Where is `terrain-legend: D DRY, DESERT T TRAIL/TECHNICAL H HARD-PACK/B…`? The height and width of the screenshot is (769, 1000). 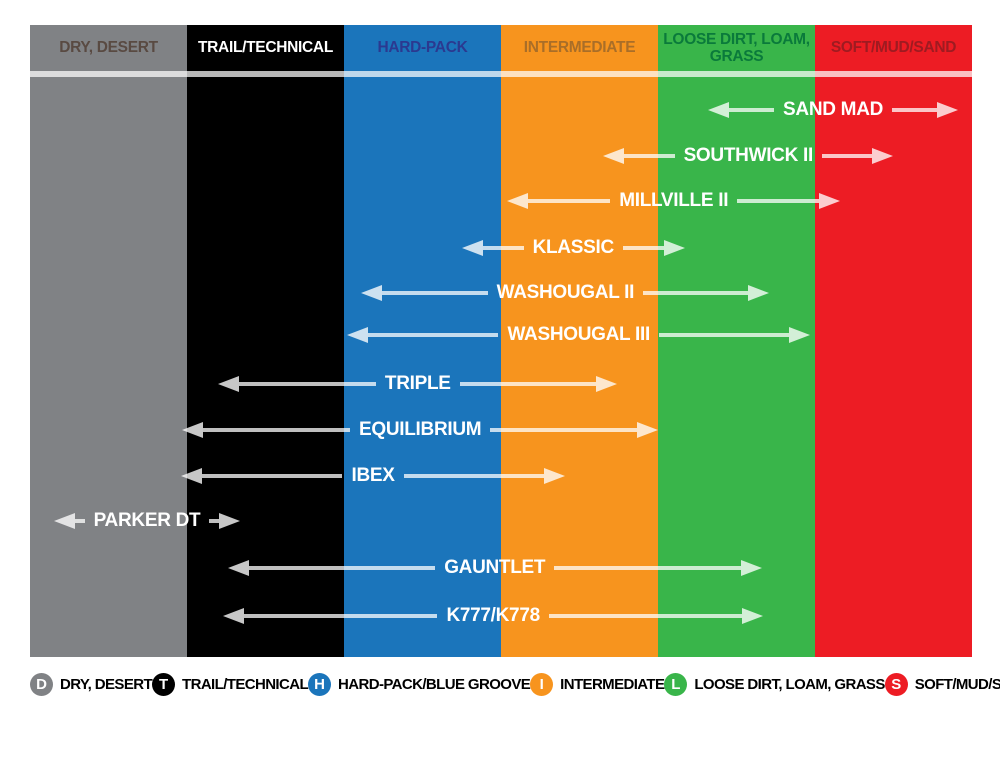
terrain-legend: D DRY, DESERT T TRAIL/TECHNICAL H HARD-PACK/B… is located at coordinates (515, 684).